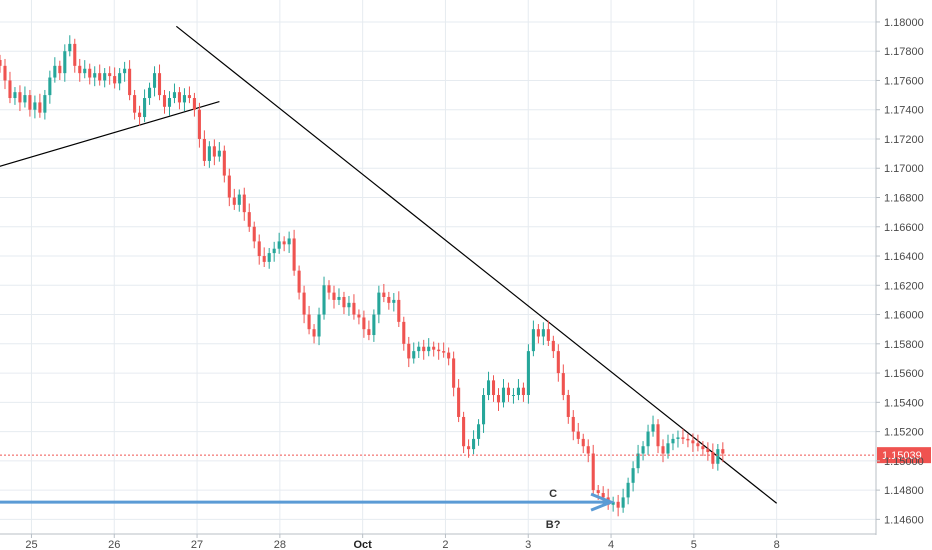 This screenshot has height=550, width=932. Describe the element at coordinates (904, 316) in the screenshot. I see `y-tick-label: 1.16000` at that location.